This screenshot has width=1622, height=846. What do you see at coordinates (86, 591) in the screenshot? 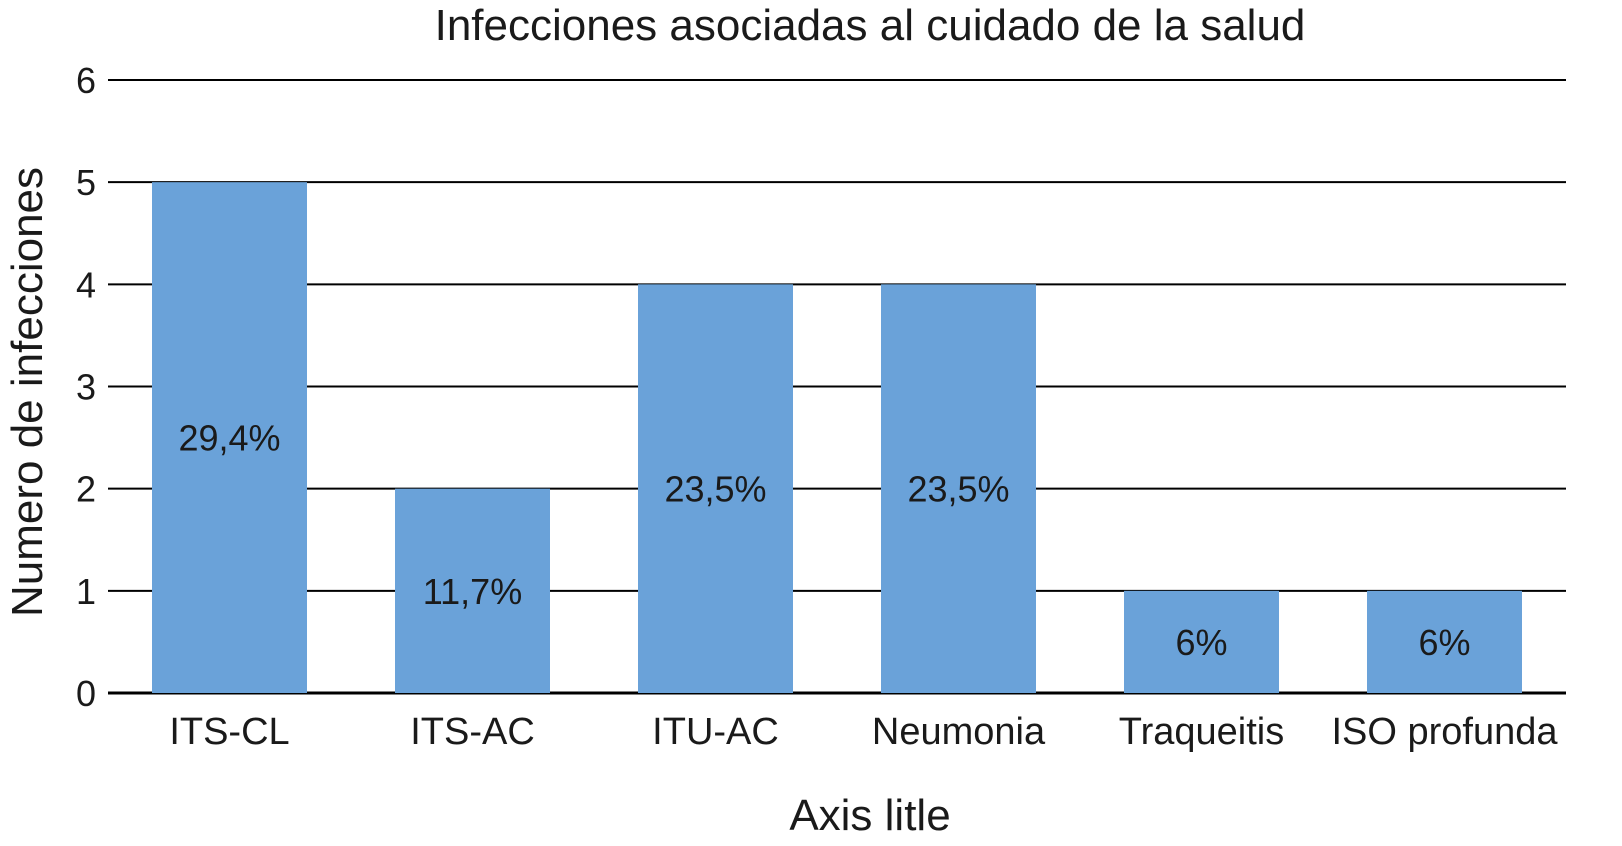
I see `y-tick-label: 1` at bounding box center [86, 591].